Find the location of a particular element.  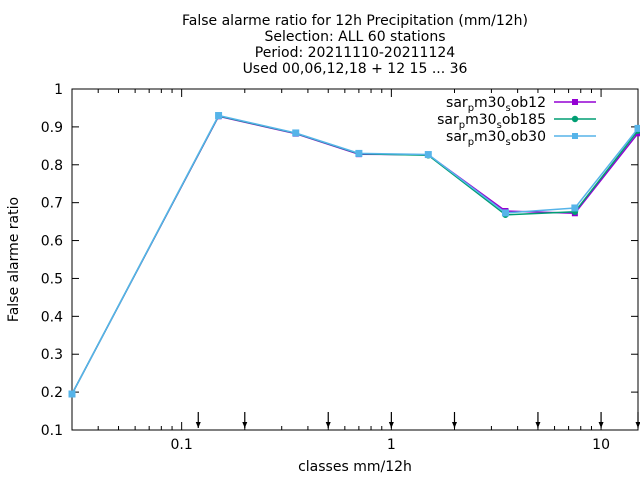

chart-title-line: Used 00,06,12,18 + 12 15 ... 36 is located at coordinates (355, 69).